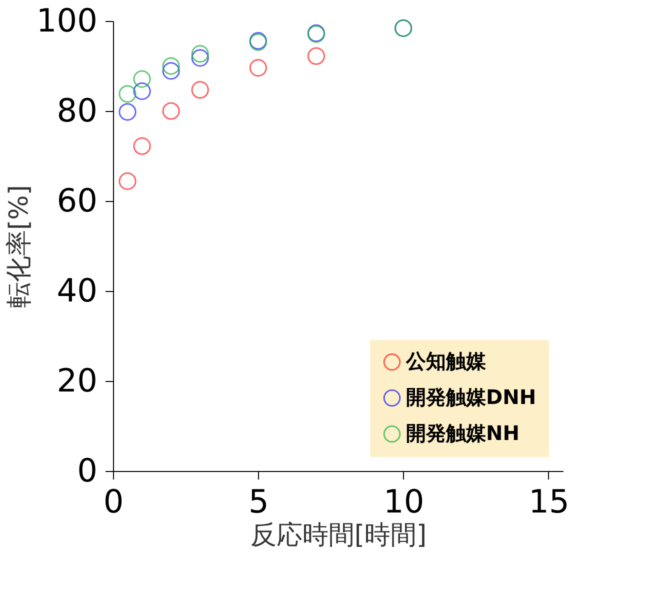 The height and width of the screenshot is (604, 663). What do you see at coordinates (471, 397) in the screenshot?
I see `legend-label: 開発触媒DNH` at bounding box center [471, 397].